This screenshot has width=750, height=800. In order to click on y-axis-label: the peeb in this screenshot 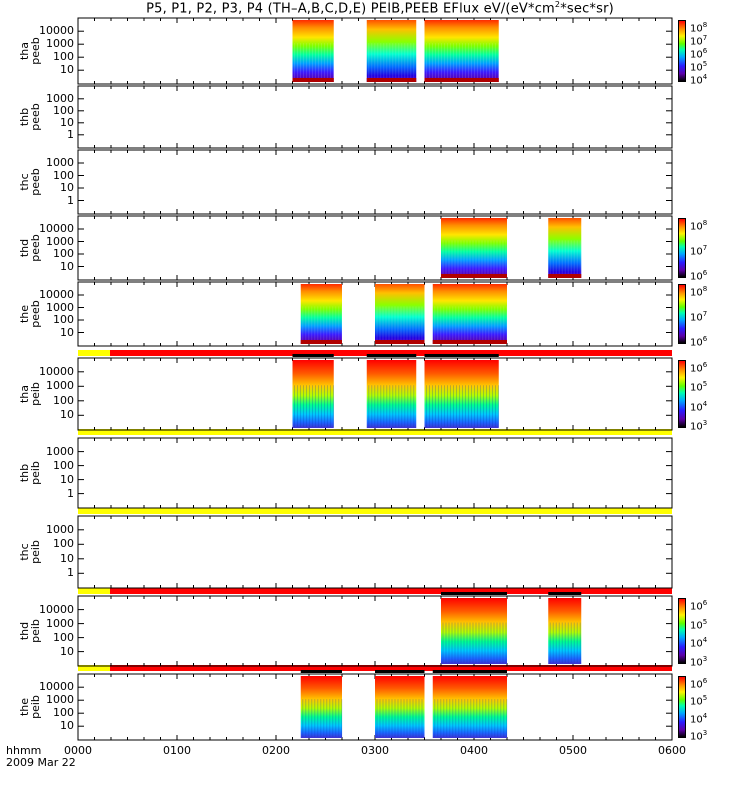, I will do `click(30, 314)`.